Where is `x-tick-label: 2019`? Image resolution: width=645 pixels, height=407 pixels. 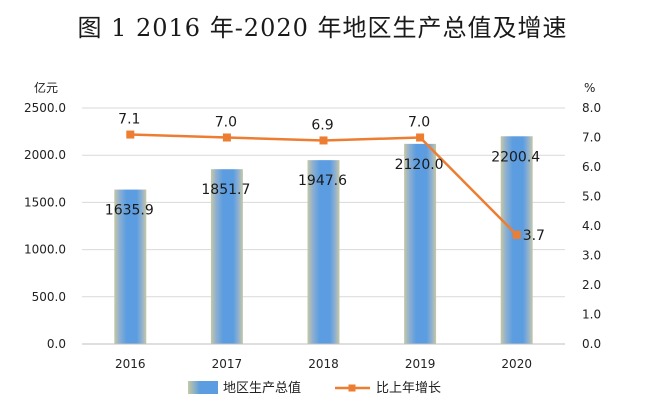 x-tick-label: 2019 is located at coordinates (420, 364).